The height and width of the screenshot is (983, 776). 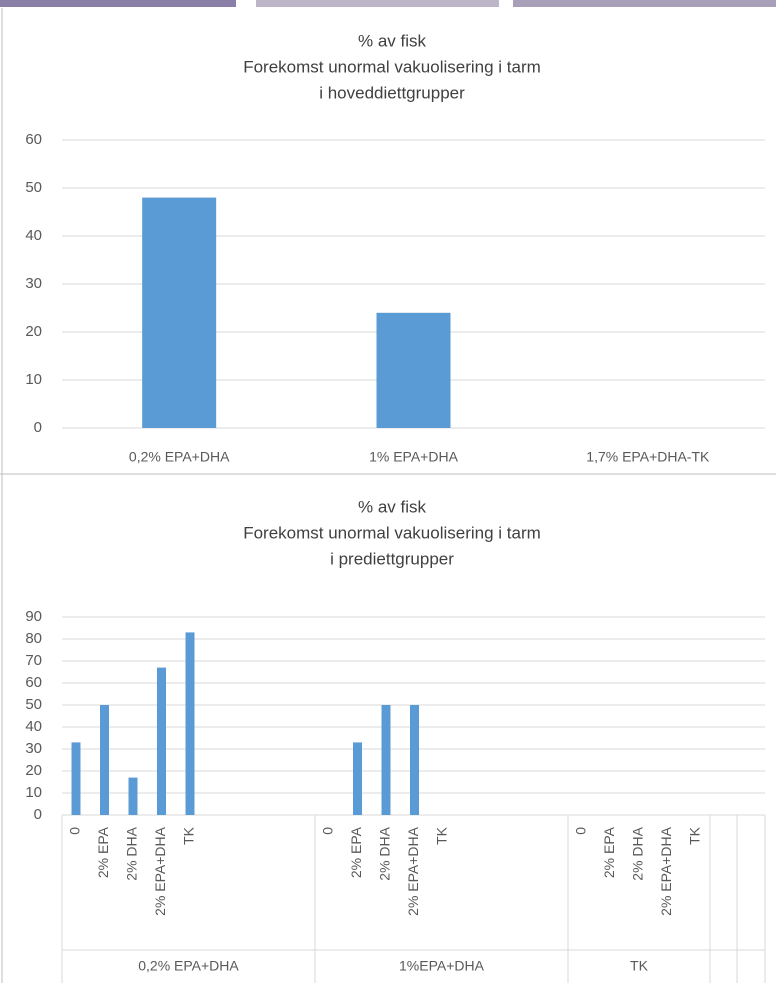 What do you see at coordinates (639, 966) in the screenshot?
I see `group-label: TK` at bounding box center [639, 966].